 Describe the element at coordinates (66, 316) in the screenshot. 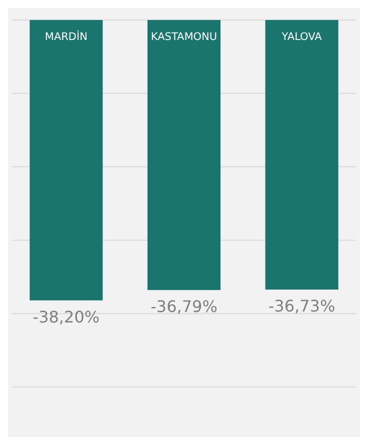

I see `data-label: -38,20%` at that location.